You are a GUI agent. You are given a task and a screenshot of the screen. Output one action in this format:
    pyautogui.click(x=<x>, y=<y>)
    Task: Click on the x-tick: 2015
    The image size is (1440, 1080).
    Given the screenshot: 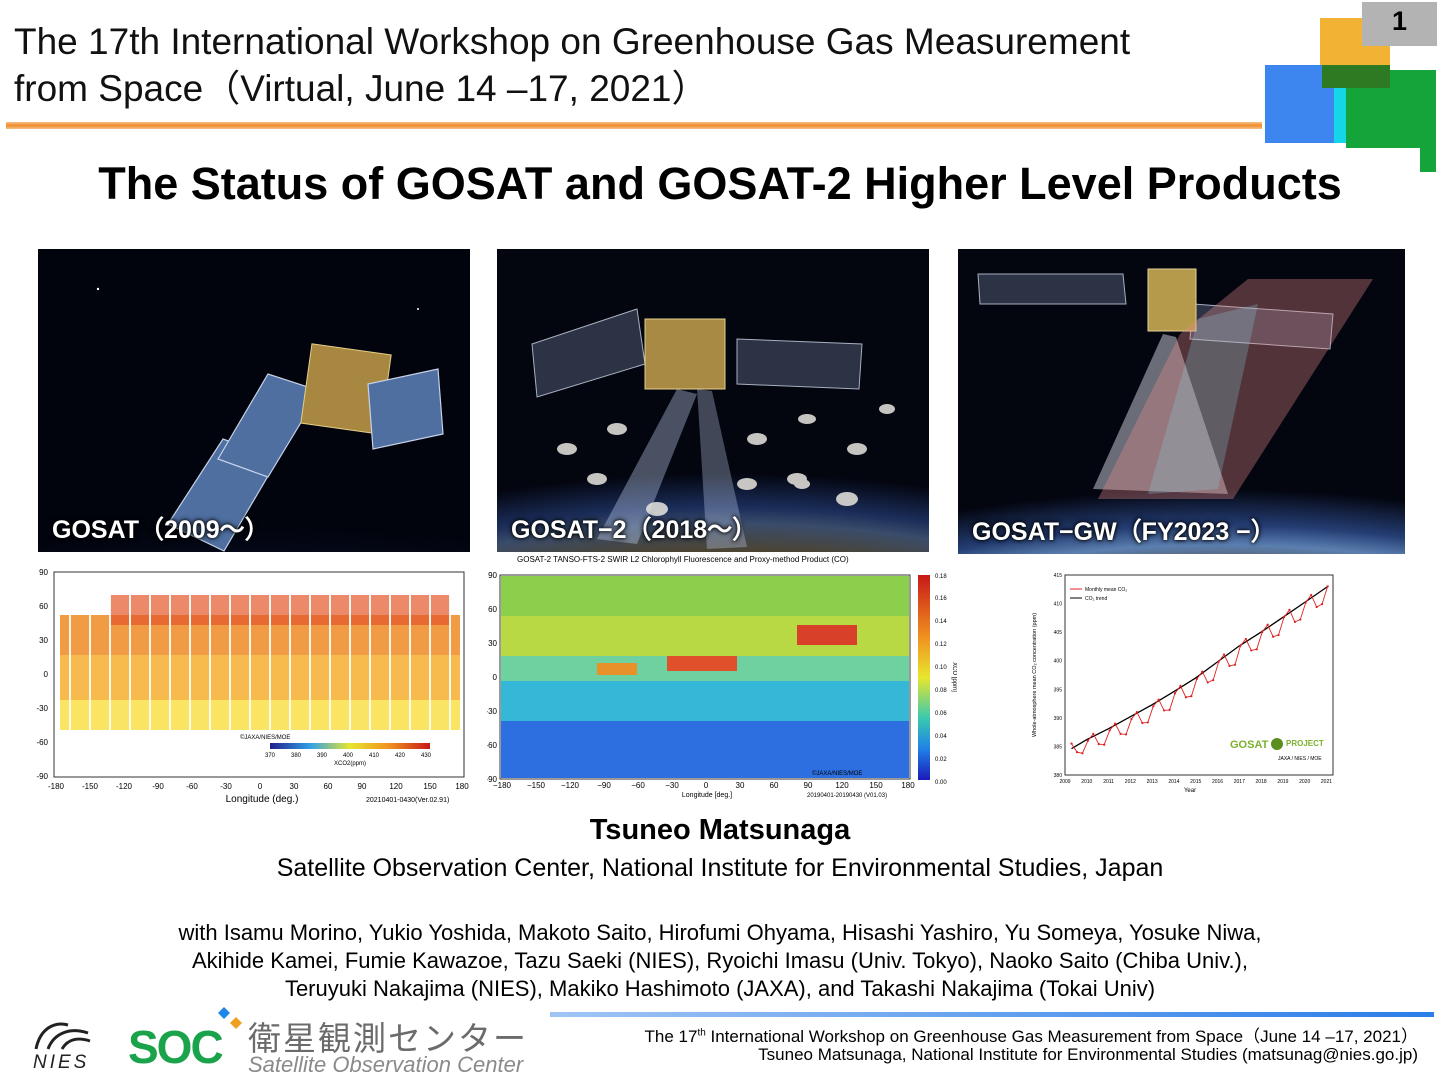 What is the action you would take?
    pyautogui.click(x=1195, y=782)
    